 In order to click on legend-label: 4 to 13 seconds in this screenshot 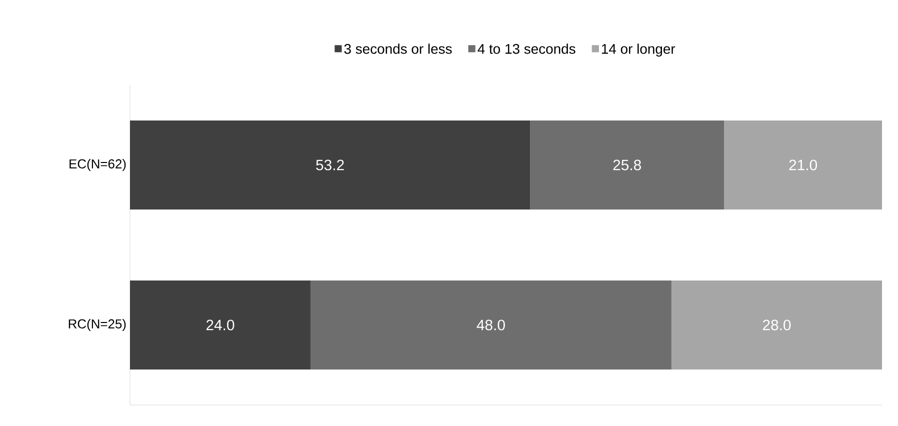, I will do `click(527, 49)`.